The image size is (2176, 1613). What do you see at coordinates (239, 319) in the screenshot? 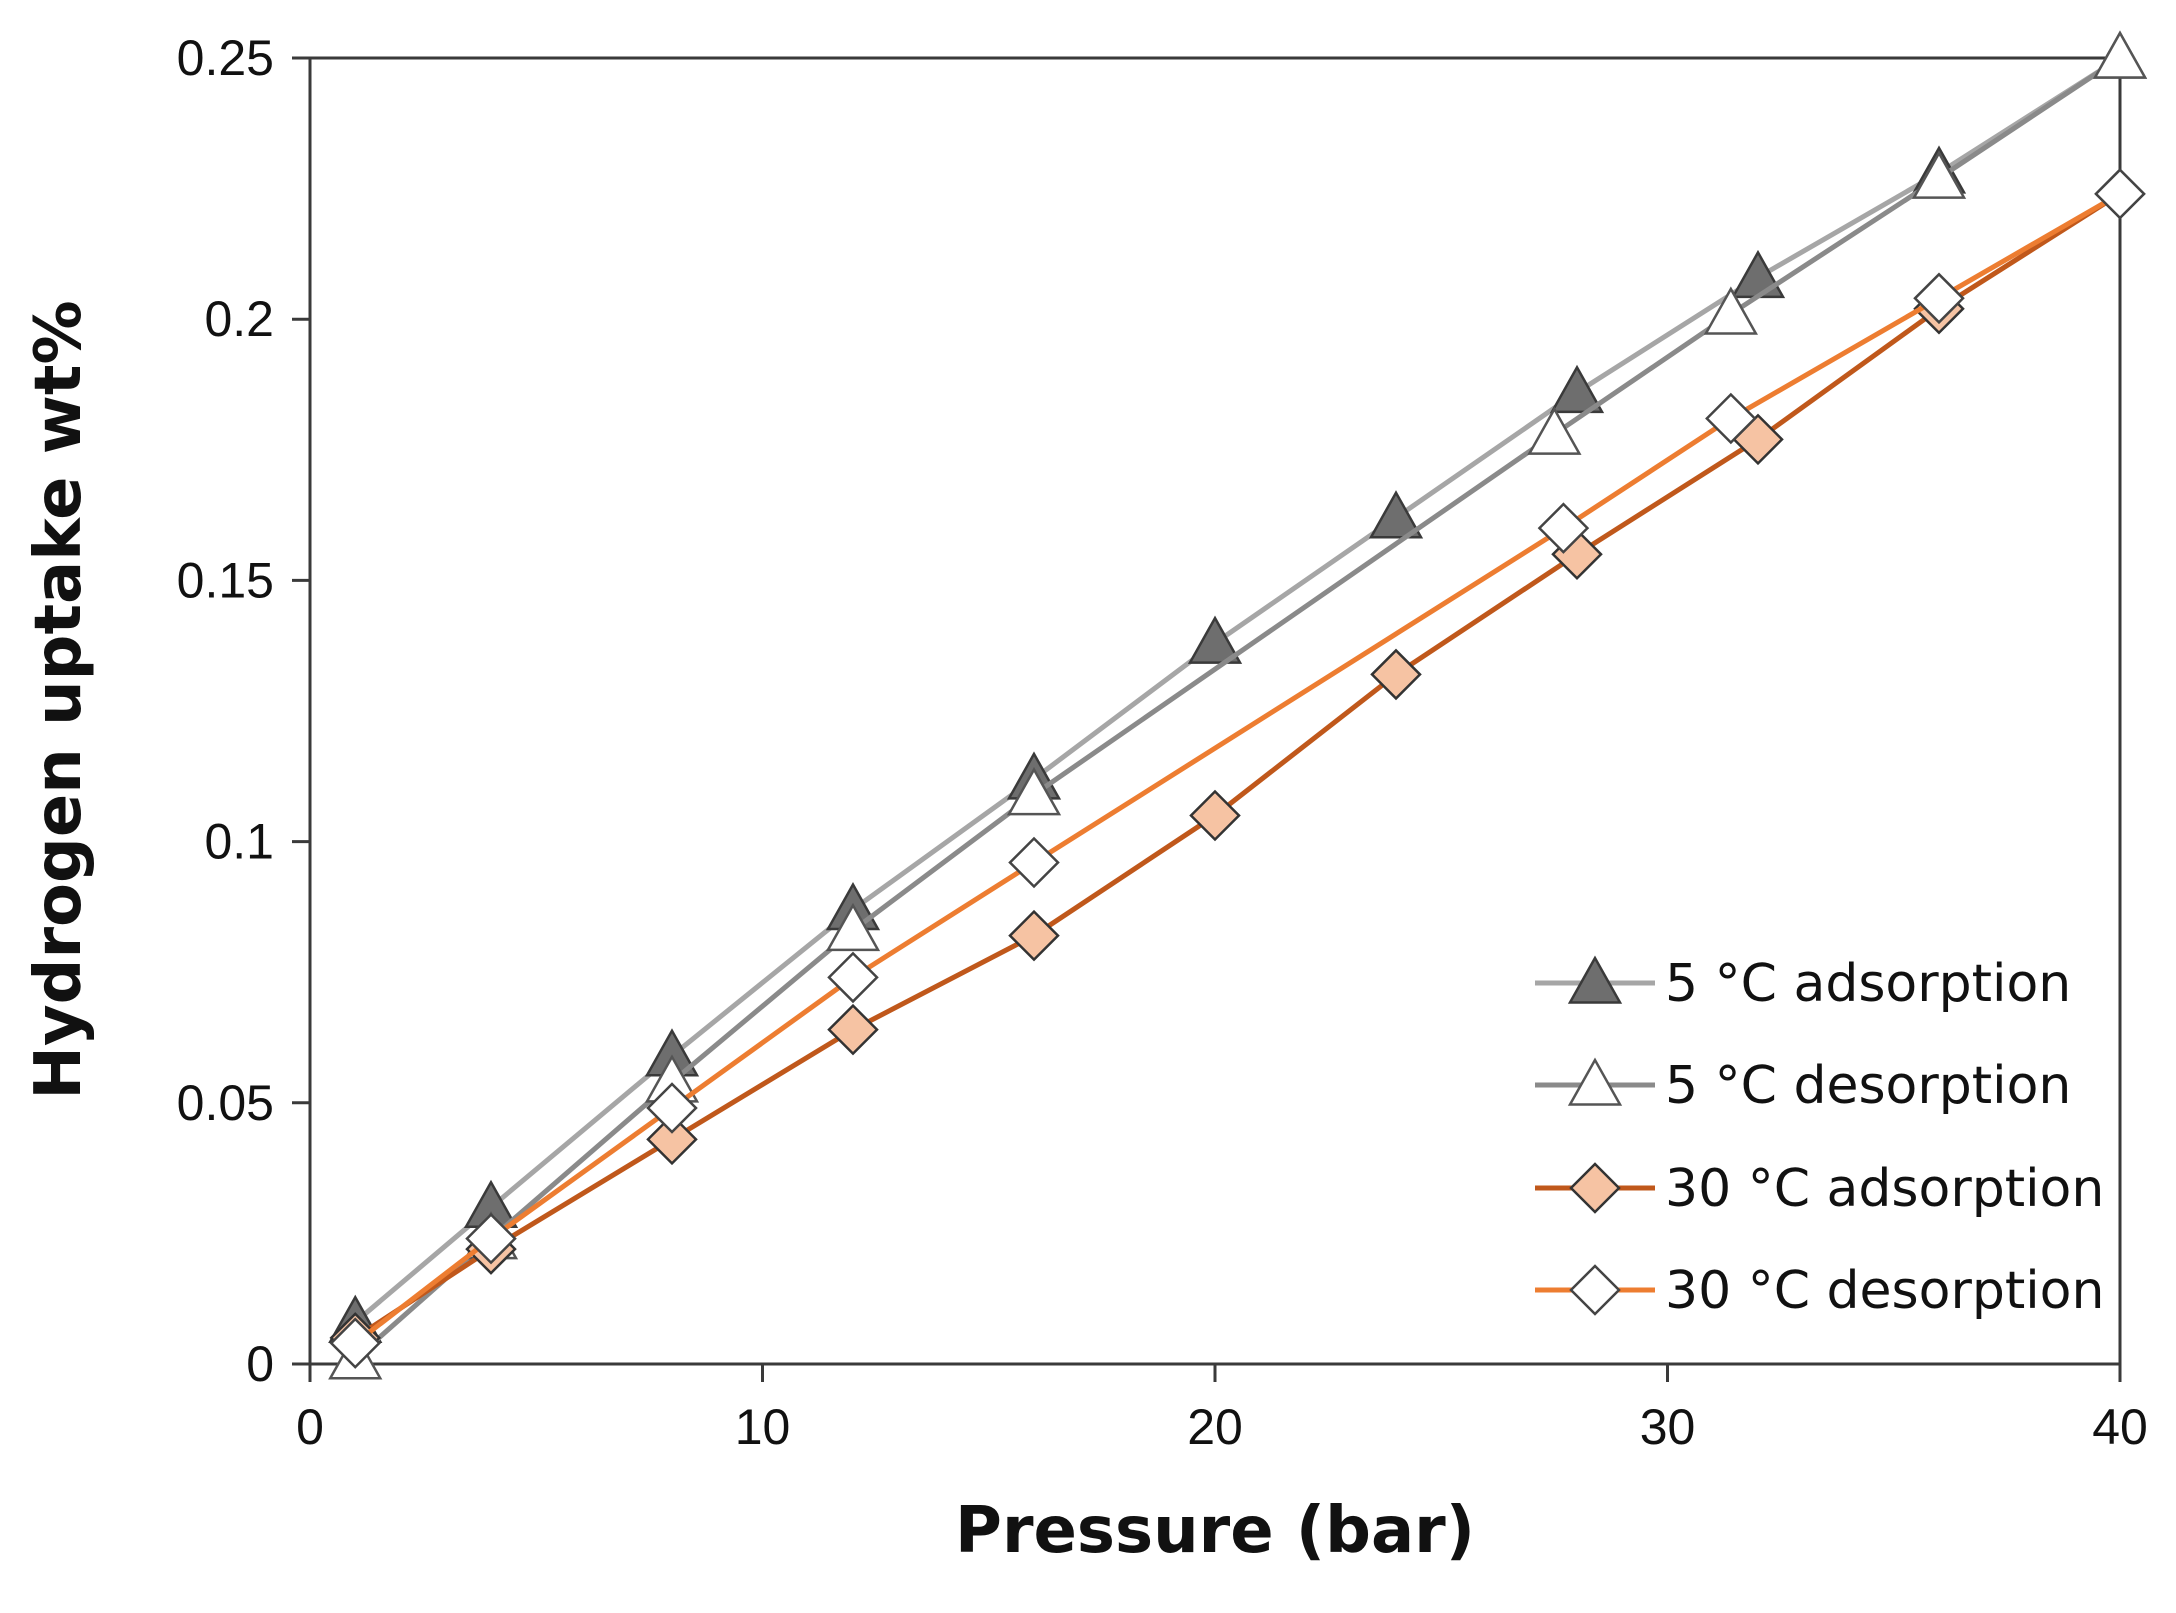
I see `y-tick-label: 0.2` at bounding box center [239, 319].